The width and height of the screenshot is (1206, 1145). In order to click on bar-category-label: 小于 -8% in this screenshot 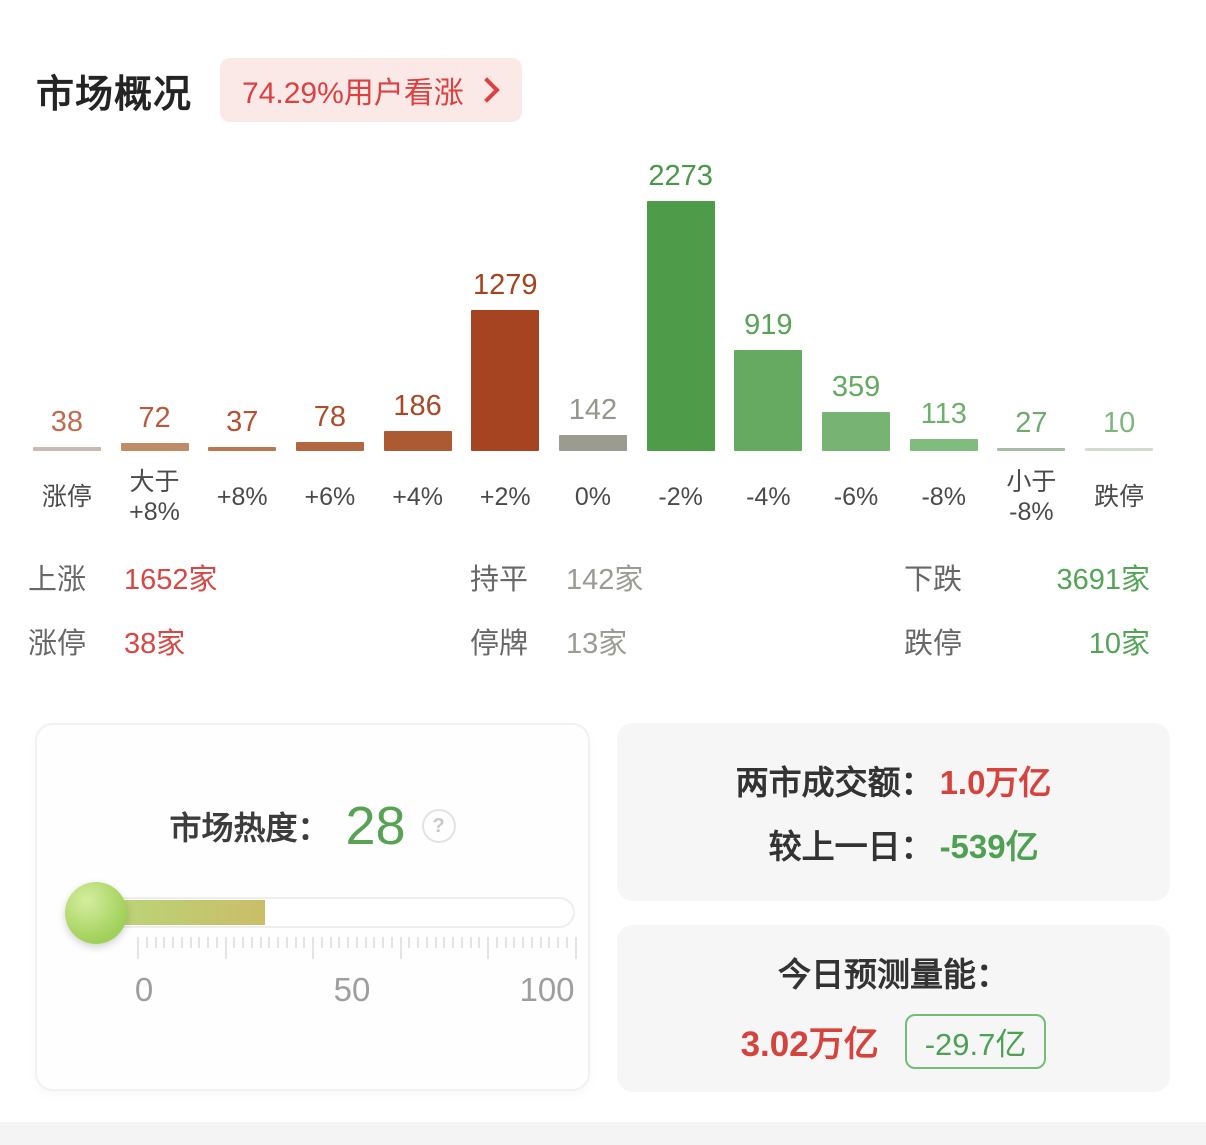, I will do `click(1031, 497)`.